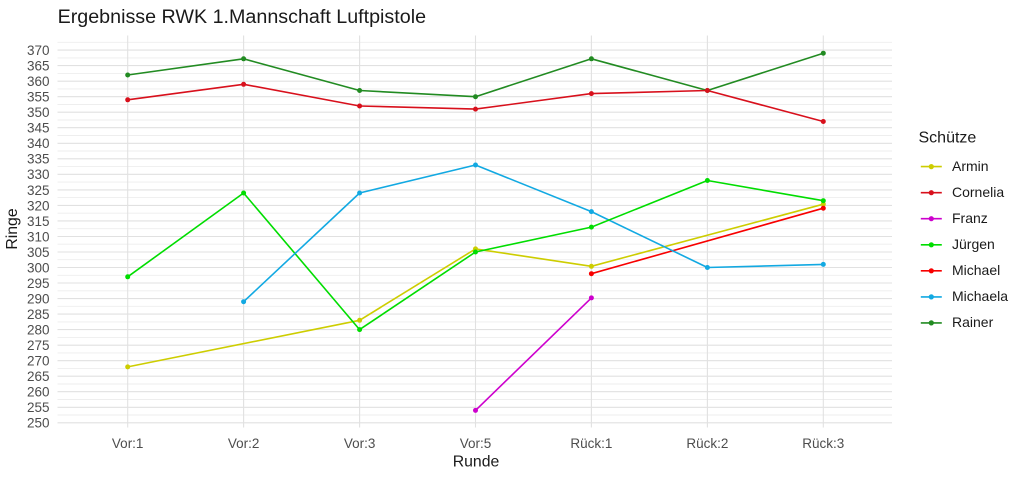  What do you see at coordinates (38, 252) in the screenshot?
I see `svg-text: 305` at bounding box center [38, 252].